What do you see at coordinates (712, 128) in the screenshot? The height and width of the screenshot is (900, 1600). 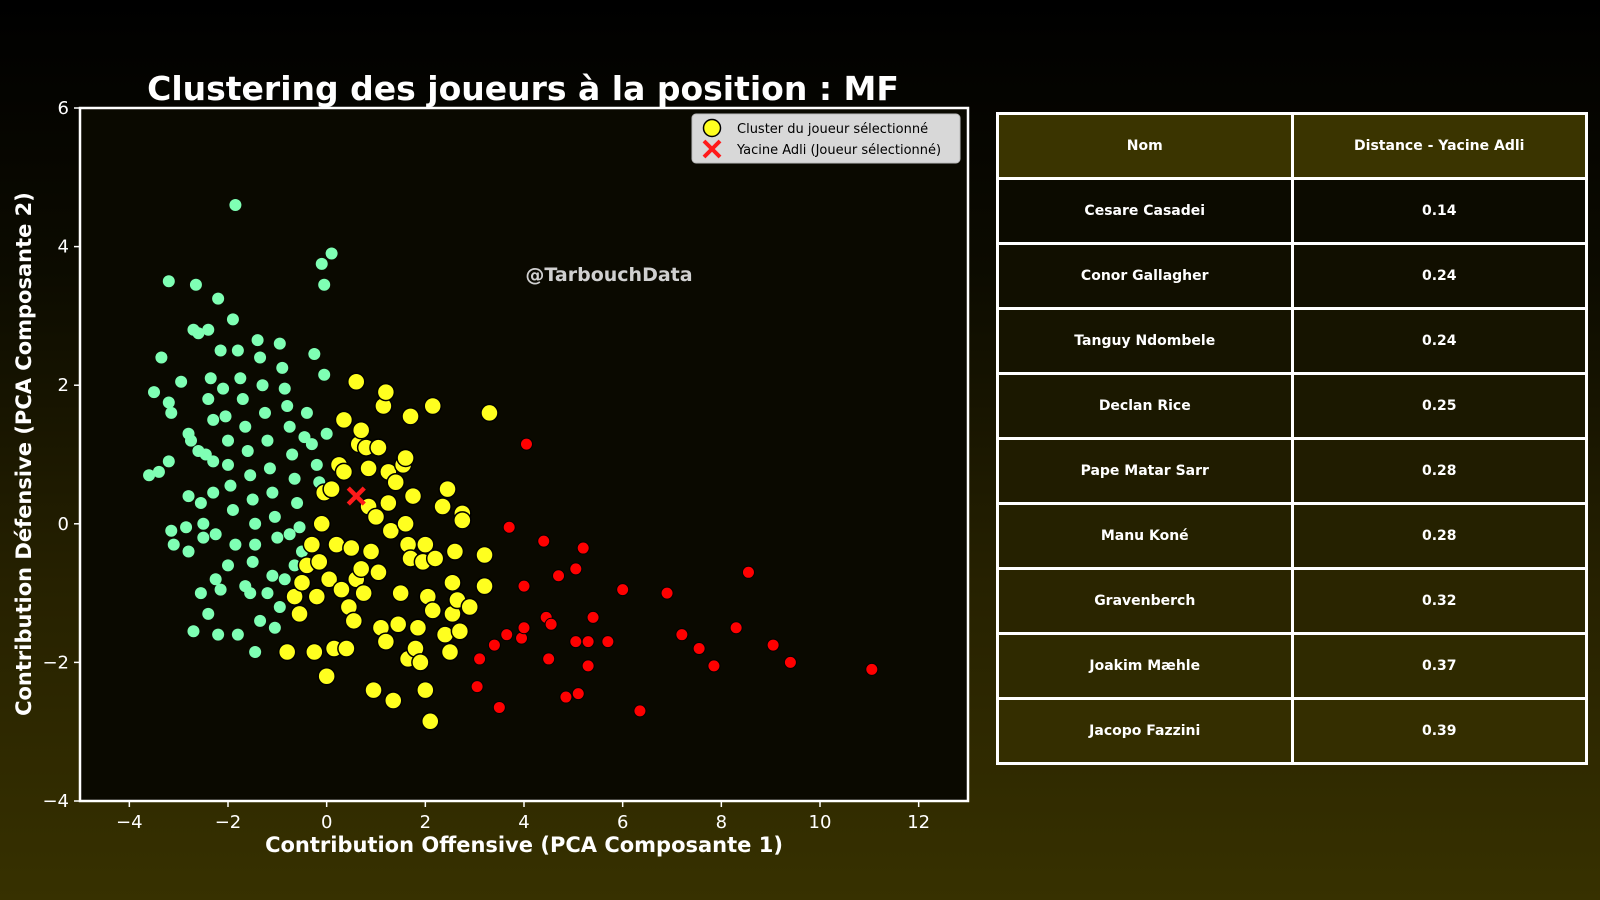 I see `legend-cluster-marker` at bounding box center [712, 128].